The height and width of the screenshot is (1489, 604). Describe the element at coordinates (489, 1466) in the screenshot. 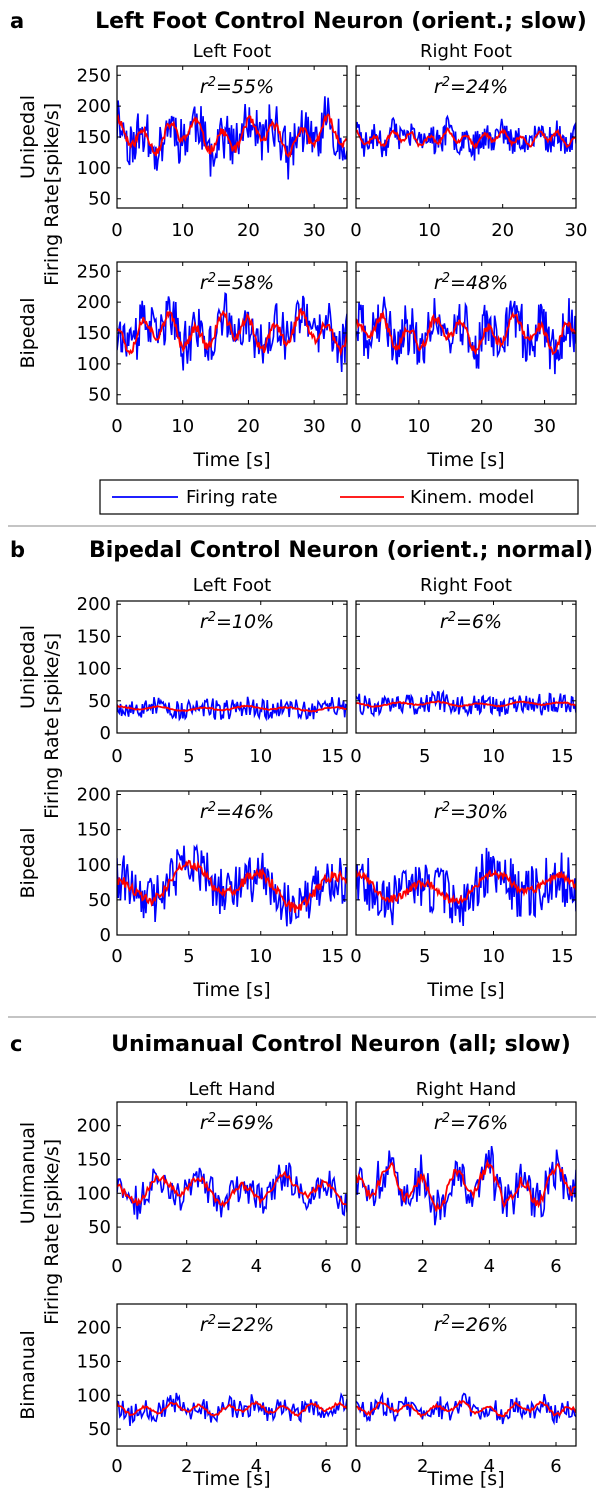

I see `x-tick-label: 4` at that location.